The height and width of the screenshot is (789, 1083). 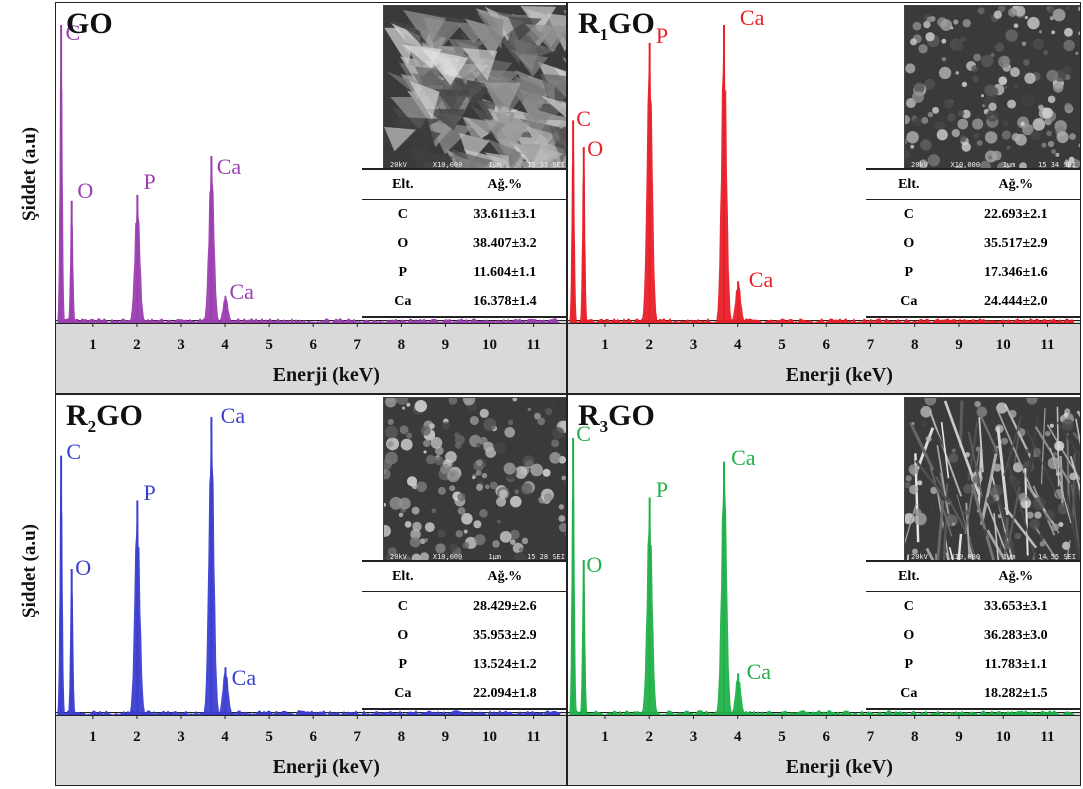 I want to click on weight-percent-cell: 36.283±3.0, so click(x=1016, y=635).